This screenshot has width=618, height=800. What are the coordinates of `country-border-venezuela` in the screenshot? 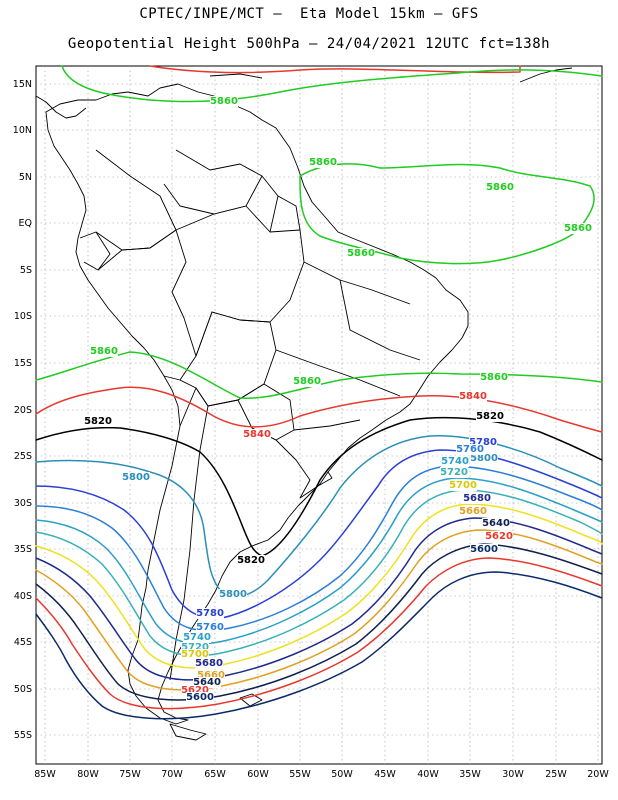 It's located at (213, 182).